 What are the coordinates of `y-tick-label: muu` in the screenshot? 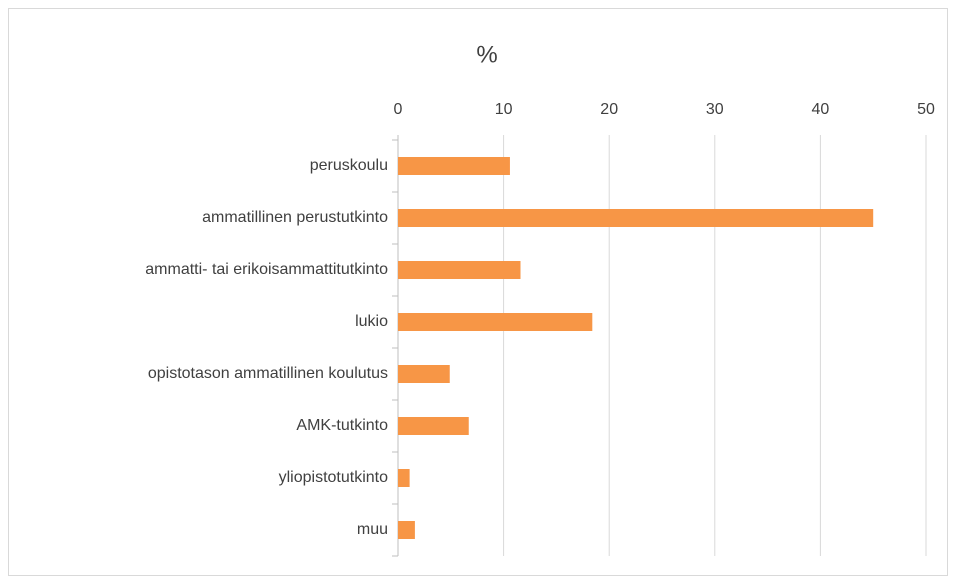 It's located at (372, 529).